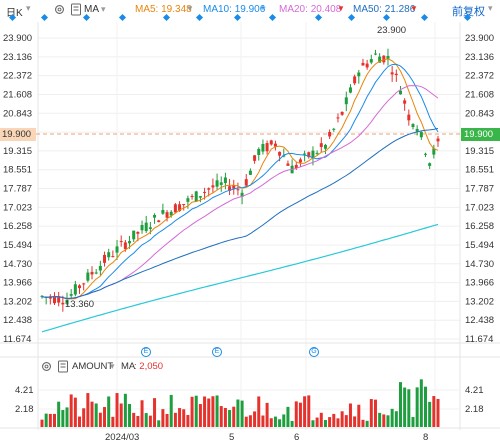 The height and width of the screenshot is (446, 500). Describe the element at coordinates (479, 113) in the screenshot. I see `price-axis-label-right: 20.843` at that location.